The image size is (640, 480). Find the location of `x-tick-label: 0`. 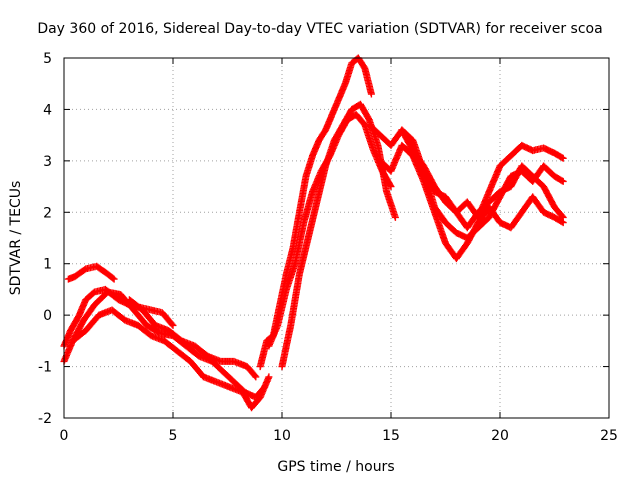

x-tick-label: 0 is located at coordinates (64, 436).